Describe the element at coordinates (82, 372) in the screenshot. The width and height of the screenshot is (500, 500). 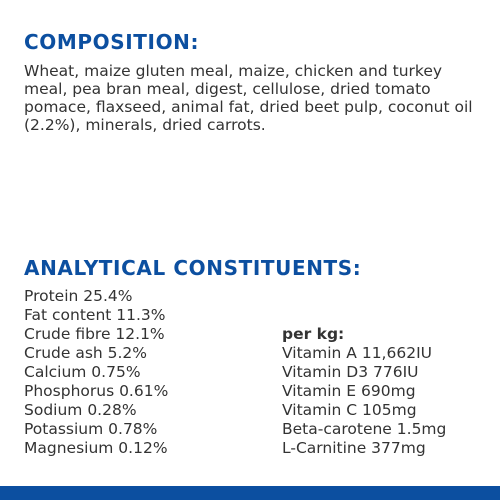
I see `constituent-calcium: Calcium 0.75%` at that location.